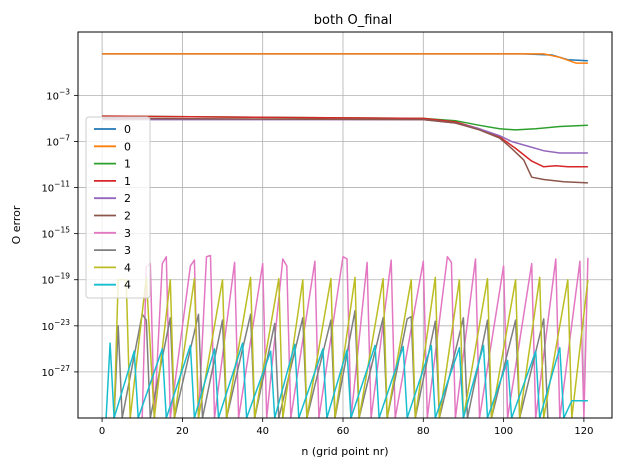 This screenshot has height=470, width=630. What do you see at coordinates (55, 325) in the screenshot?
I see `y-tick-label: 10⁻²³` at bounding box center [55, 325].